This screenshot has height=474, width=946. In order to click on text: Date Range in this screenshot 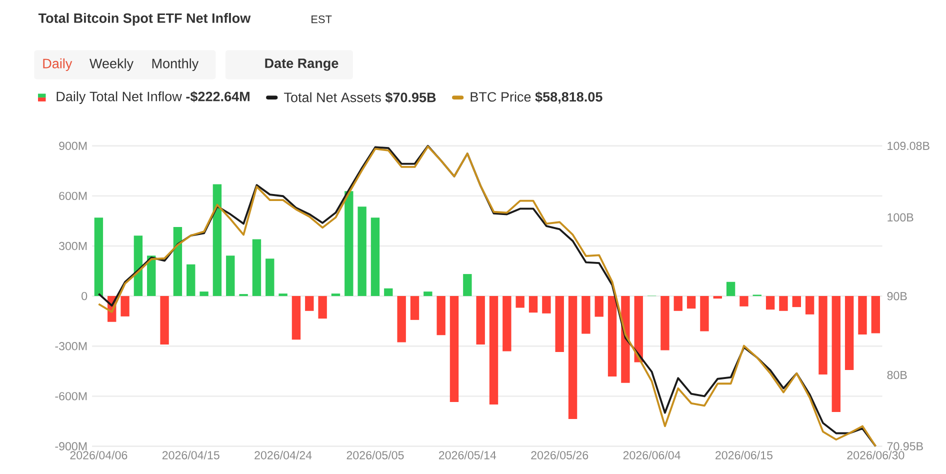, I will do `click(301, 64)`.